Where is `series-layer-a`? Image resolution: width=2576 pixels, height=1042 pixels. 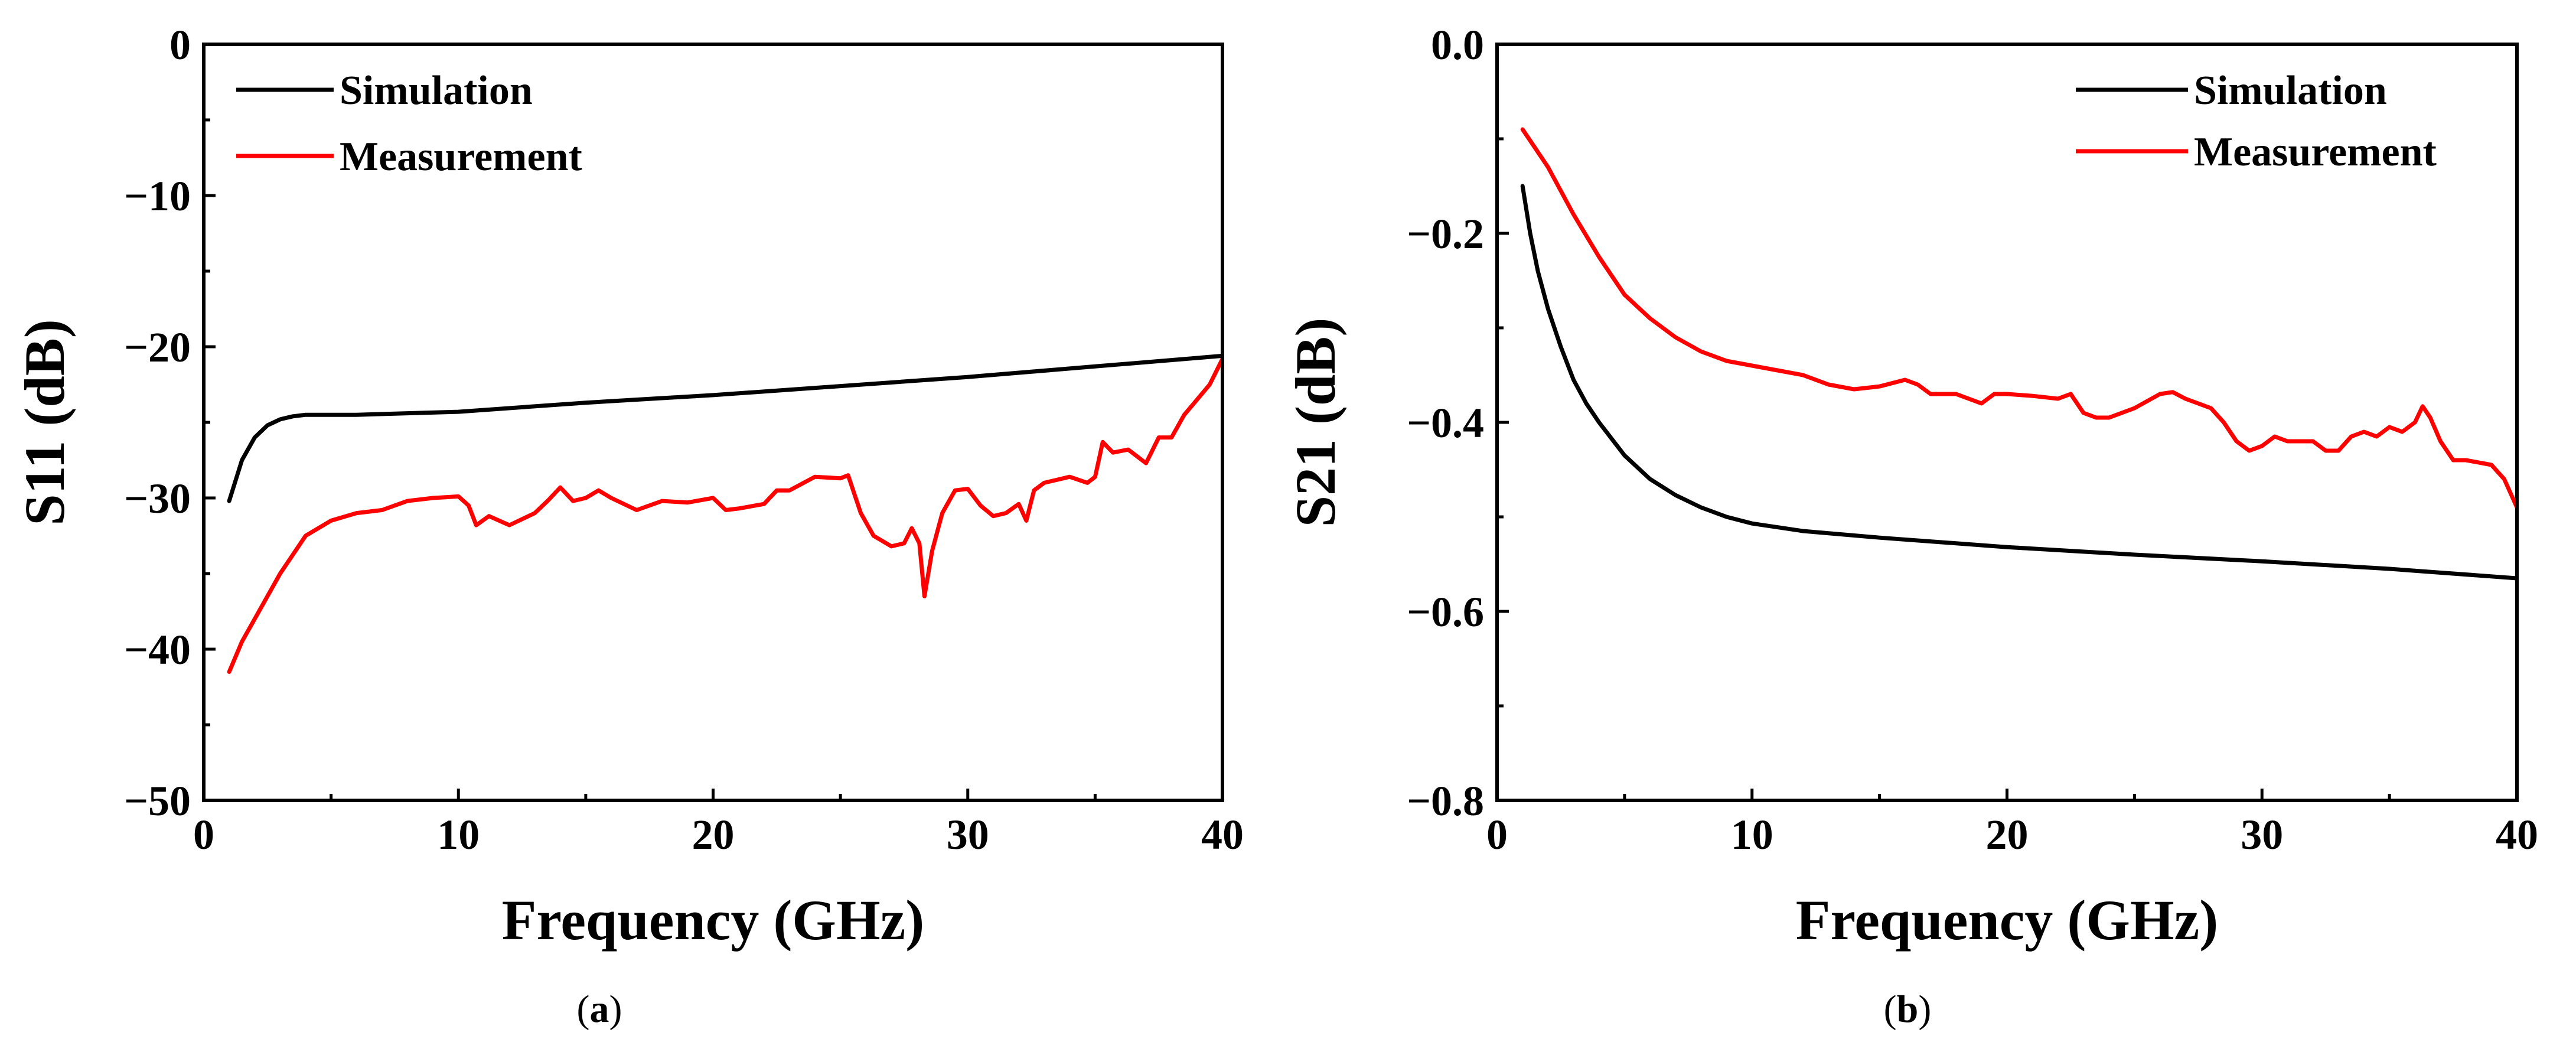
series-layer-a is located at coordinates (725, 513).